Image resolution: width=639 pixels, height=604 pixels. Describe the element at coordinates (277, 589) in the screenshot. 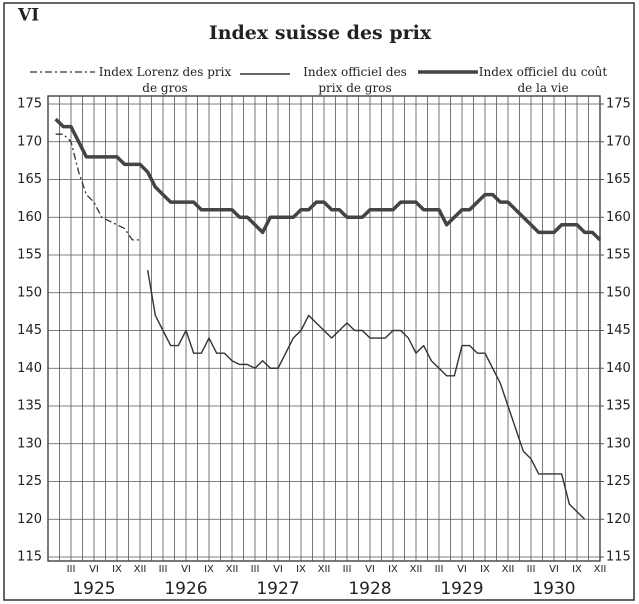

I see `year-label: 1927` at that location.